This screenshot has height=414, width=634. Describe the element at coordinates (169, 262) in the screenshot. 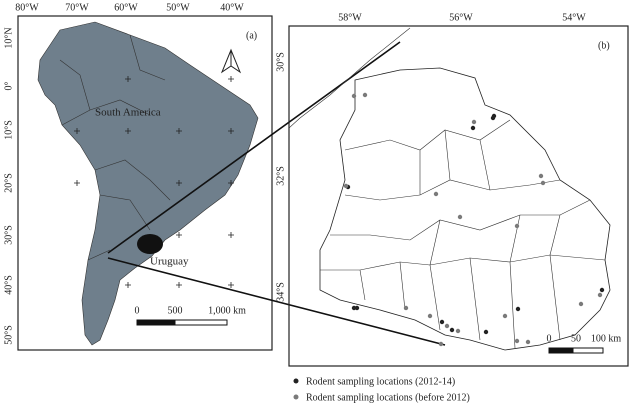

I see `country-label: Uruguay` at that location.